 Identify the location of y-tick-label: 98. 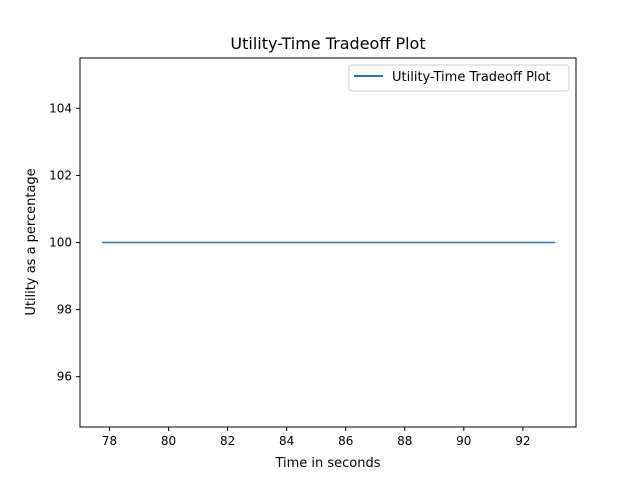
(64, 310).